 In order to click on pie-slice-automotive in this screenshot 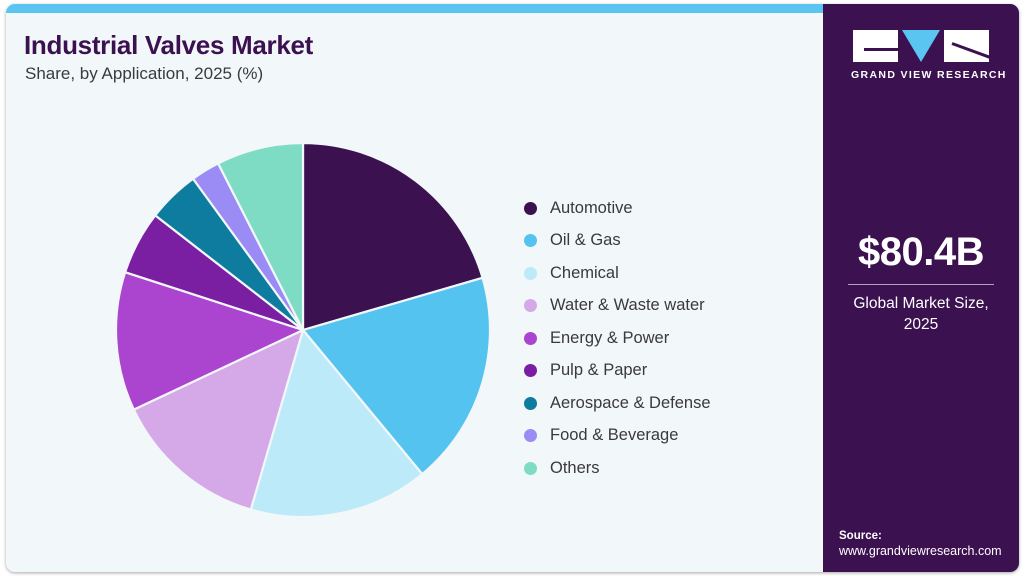, I will do `click(392, 236)`.